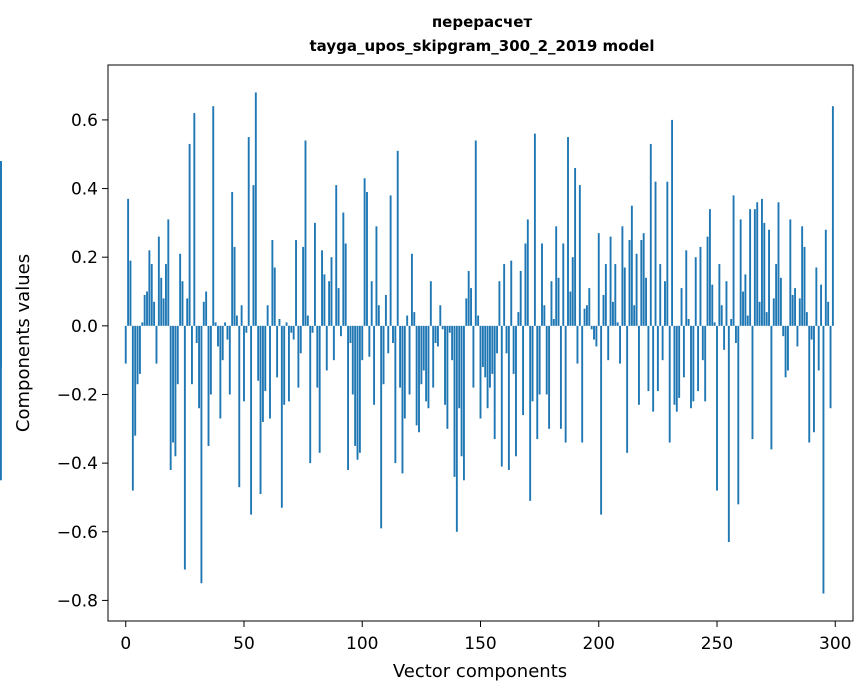 This screenshot has height=696, width=867. I want to click on y-tick-label: −0.4, so click(77, 464).